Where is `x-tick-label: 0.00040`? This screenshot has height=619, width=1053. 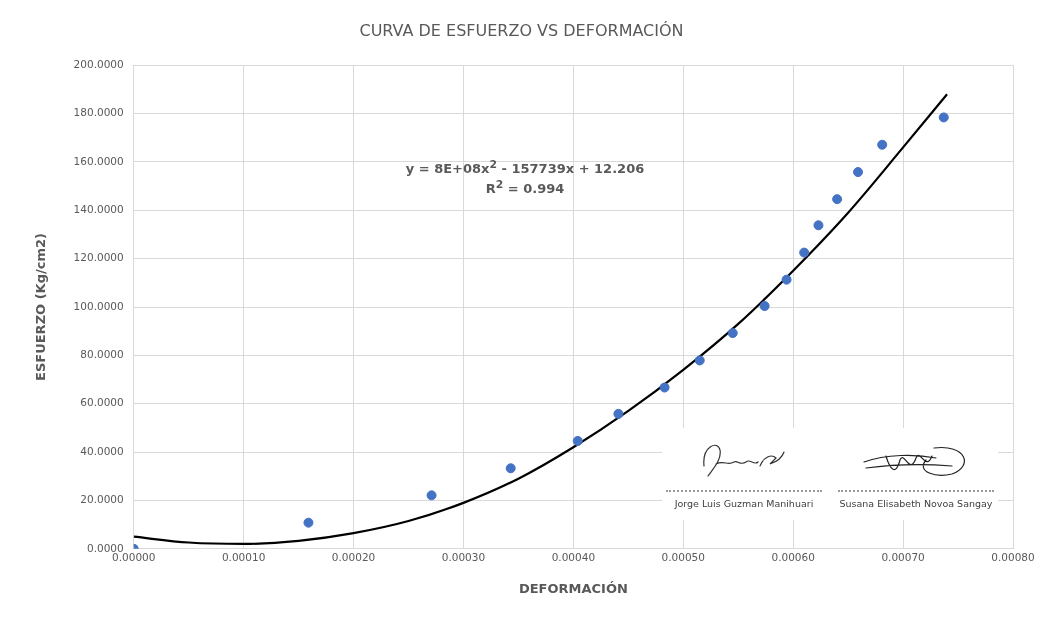
x-tick-label: 0.00040 is located at coordinates (573, 556).